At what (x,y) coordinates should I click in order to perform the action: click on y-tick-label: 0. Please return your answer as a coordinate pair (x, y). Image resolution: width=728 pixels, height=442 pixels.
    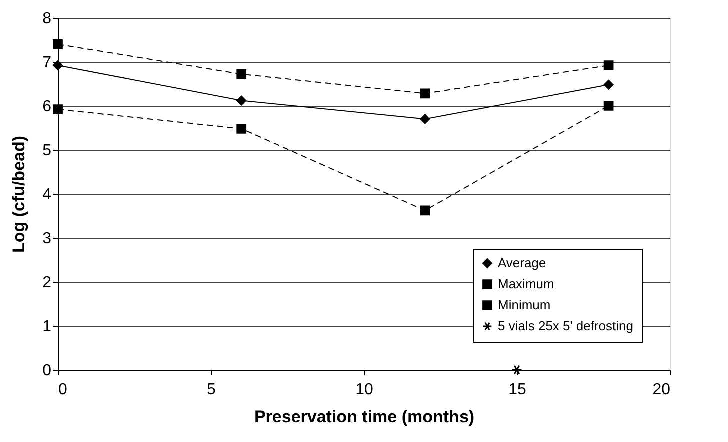
    Looking at the image, I should click on (47, 371).